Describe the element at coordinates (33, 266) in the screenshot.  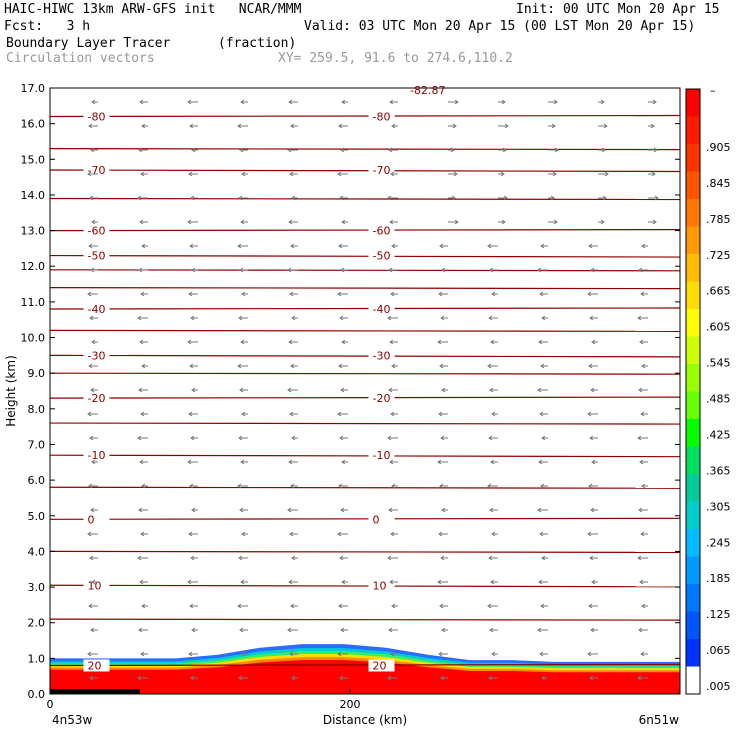
I see `y-tick-label: 12.0` at that location.